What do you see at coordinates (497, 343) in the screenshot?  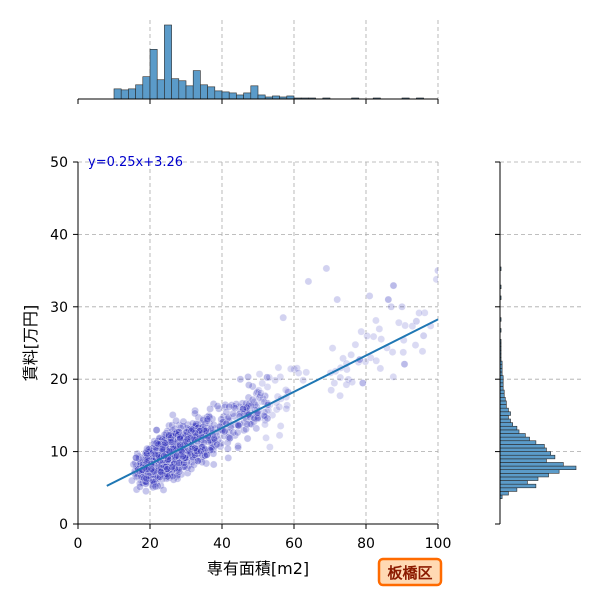 I see `right-histogram-ticks` at bounding box center [497, 343].